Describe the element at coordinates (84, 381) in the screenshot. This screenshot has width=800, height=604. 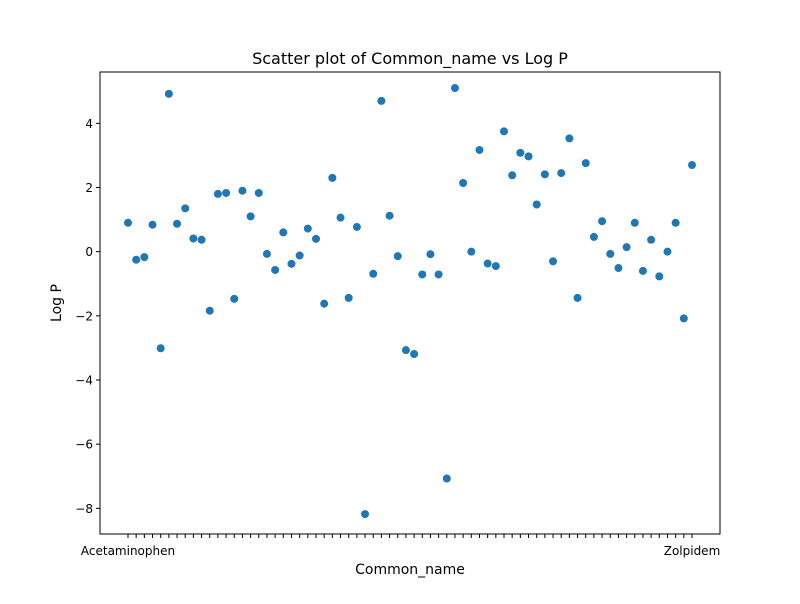
I see `y-tick-label: −4` at that location.